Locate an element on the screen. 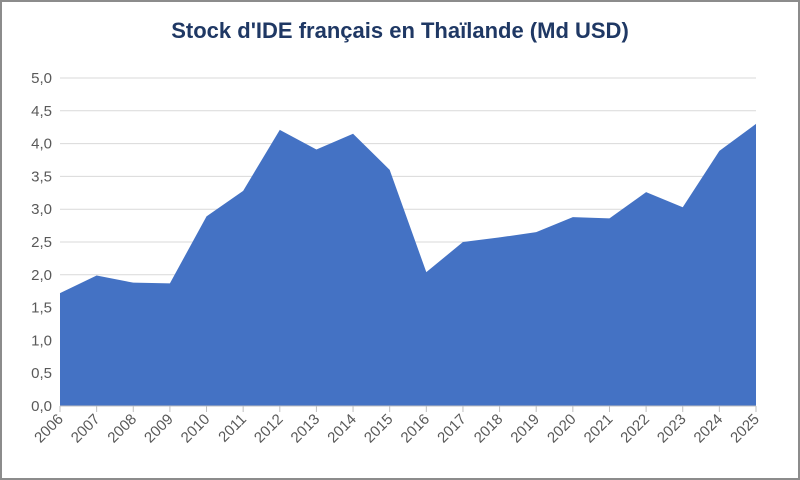  x-tick-label: 2014 is located at coordinates (342, 429).